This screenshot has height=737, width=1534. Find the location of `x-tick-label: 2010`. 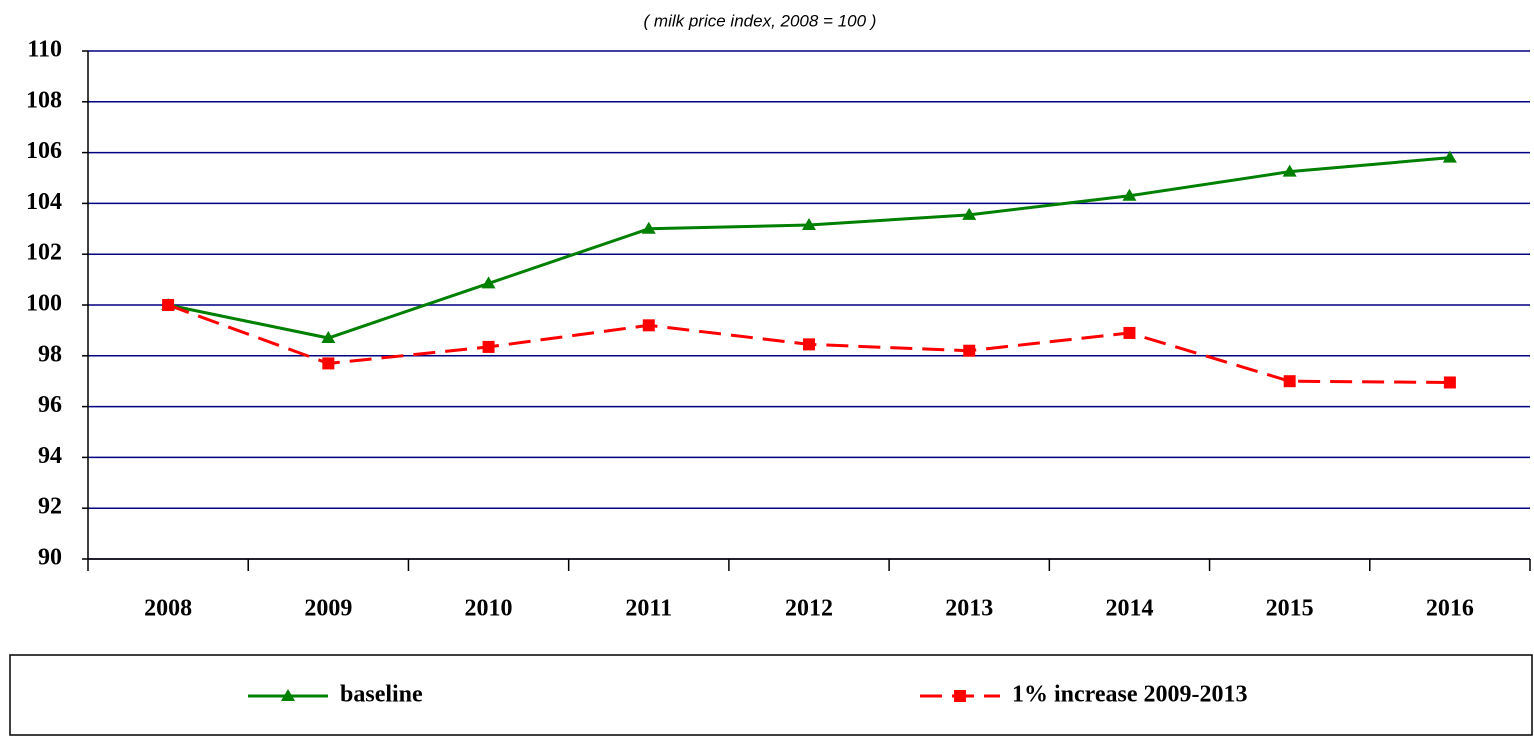

x-tick-label: 2010 is located at coordinates (489, 609).